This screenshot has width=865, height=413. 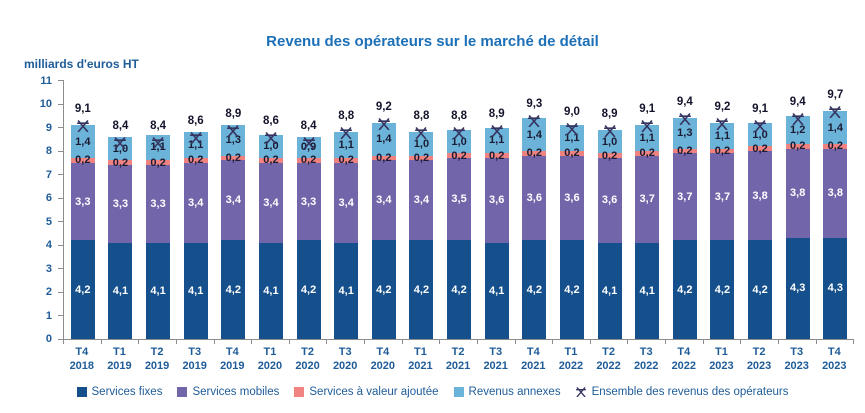 What do you see at coordinates (309, 212) in the screenshot?
I see `bar-group-t2-2020: 4,2 3,3 0,2 0,9 8,4` at bounding box center [309, 212].